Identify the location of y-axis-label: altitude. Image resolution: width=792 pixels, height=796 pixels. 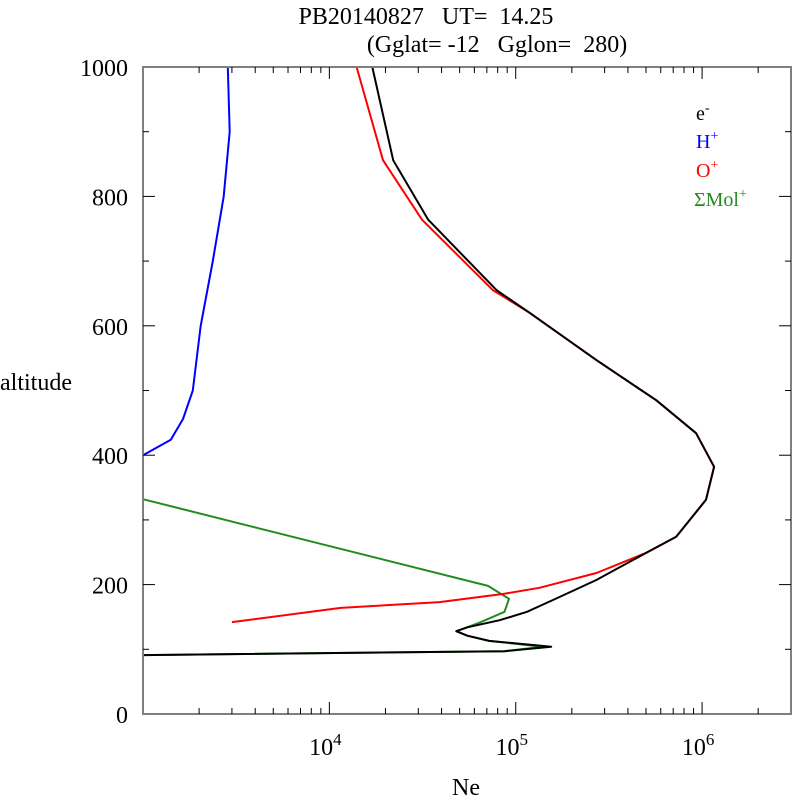
(36, 383).